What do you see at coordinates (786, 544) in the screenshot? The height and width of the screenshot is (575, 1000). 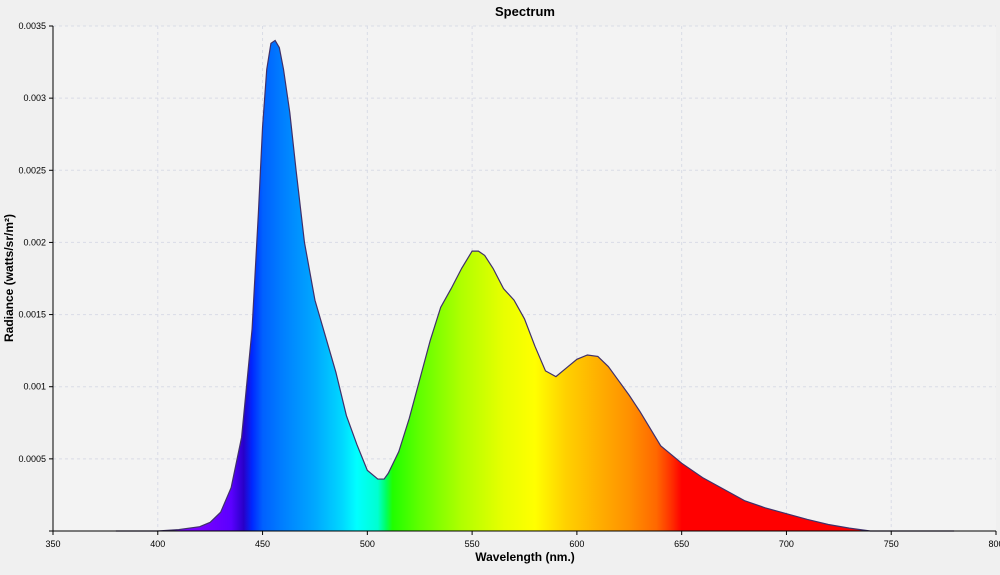 I see `x-tick-label: 700` at bounding box center [786, 544].